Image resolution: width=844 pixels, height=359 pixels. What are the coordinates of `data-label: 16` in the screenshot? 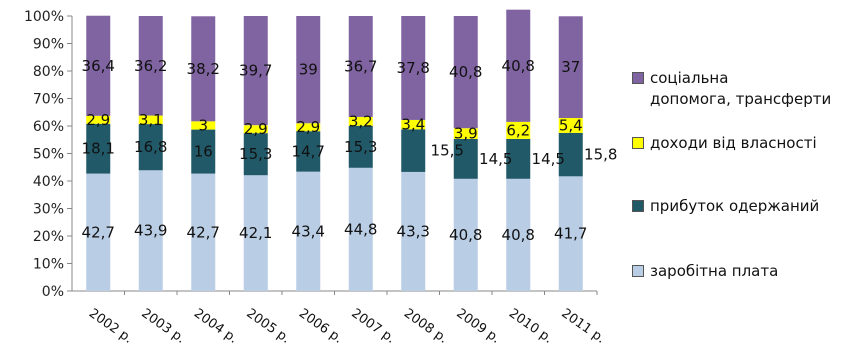 It's located at (203, 152).